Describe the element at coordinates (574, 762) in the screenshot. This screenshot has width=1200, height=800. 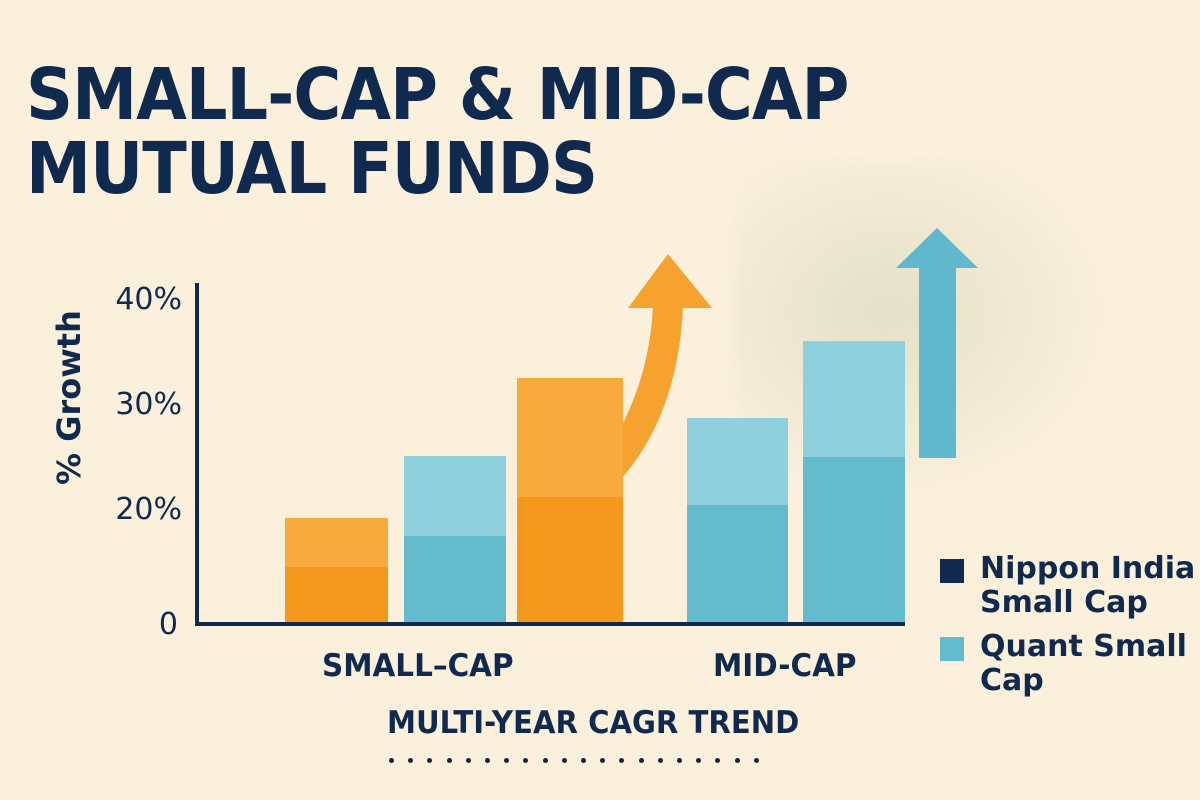
I see `dotted-divider` at that location.